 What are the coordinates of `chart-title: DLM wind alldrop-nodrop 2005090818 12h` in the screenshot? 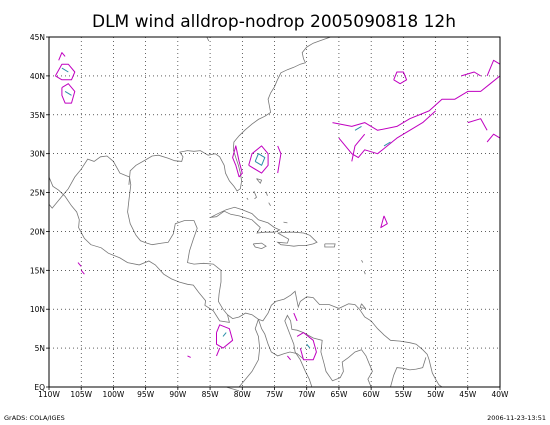 It's located at (274, 22).